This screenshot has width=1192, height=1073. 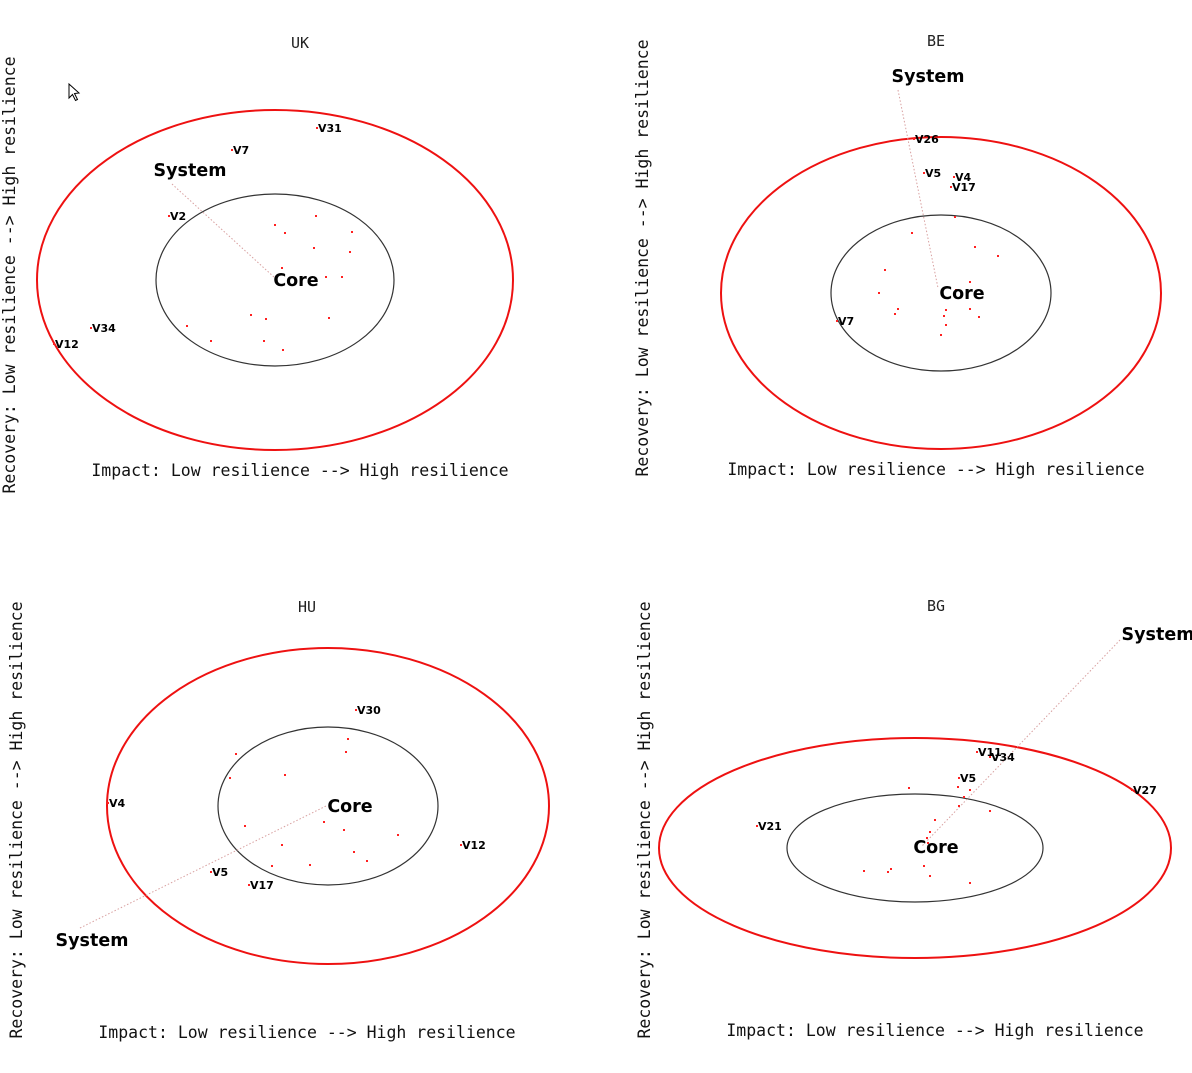 I want to click on mouse-cursor-icon, so click(x=74, y=92).